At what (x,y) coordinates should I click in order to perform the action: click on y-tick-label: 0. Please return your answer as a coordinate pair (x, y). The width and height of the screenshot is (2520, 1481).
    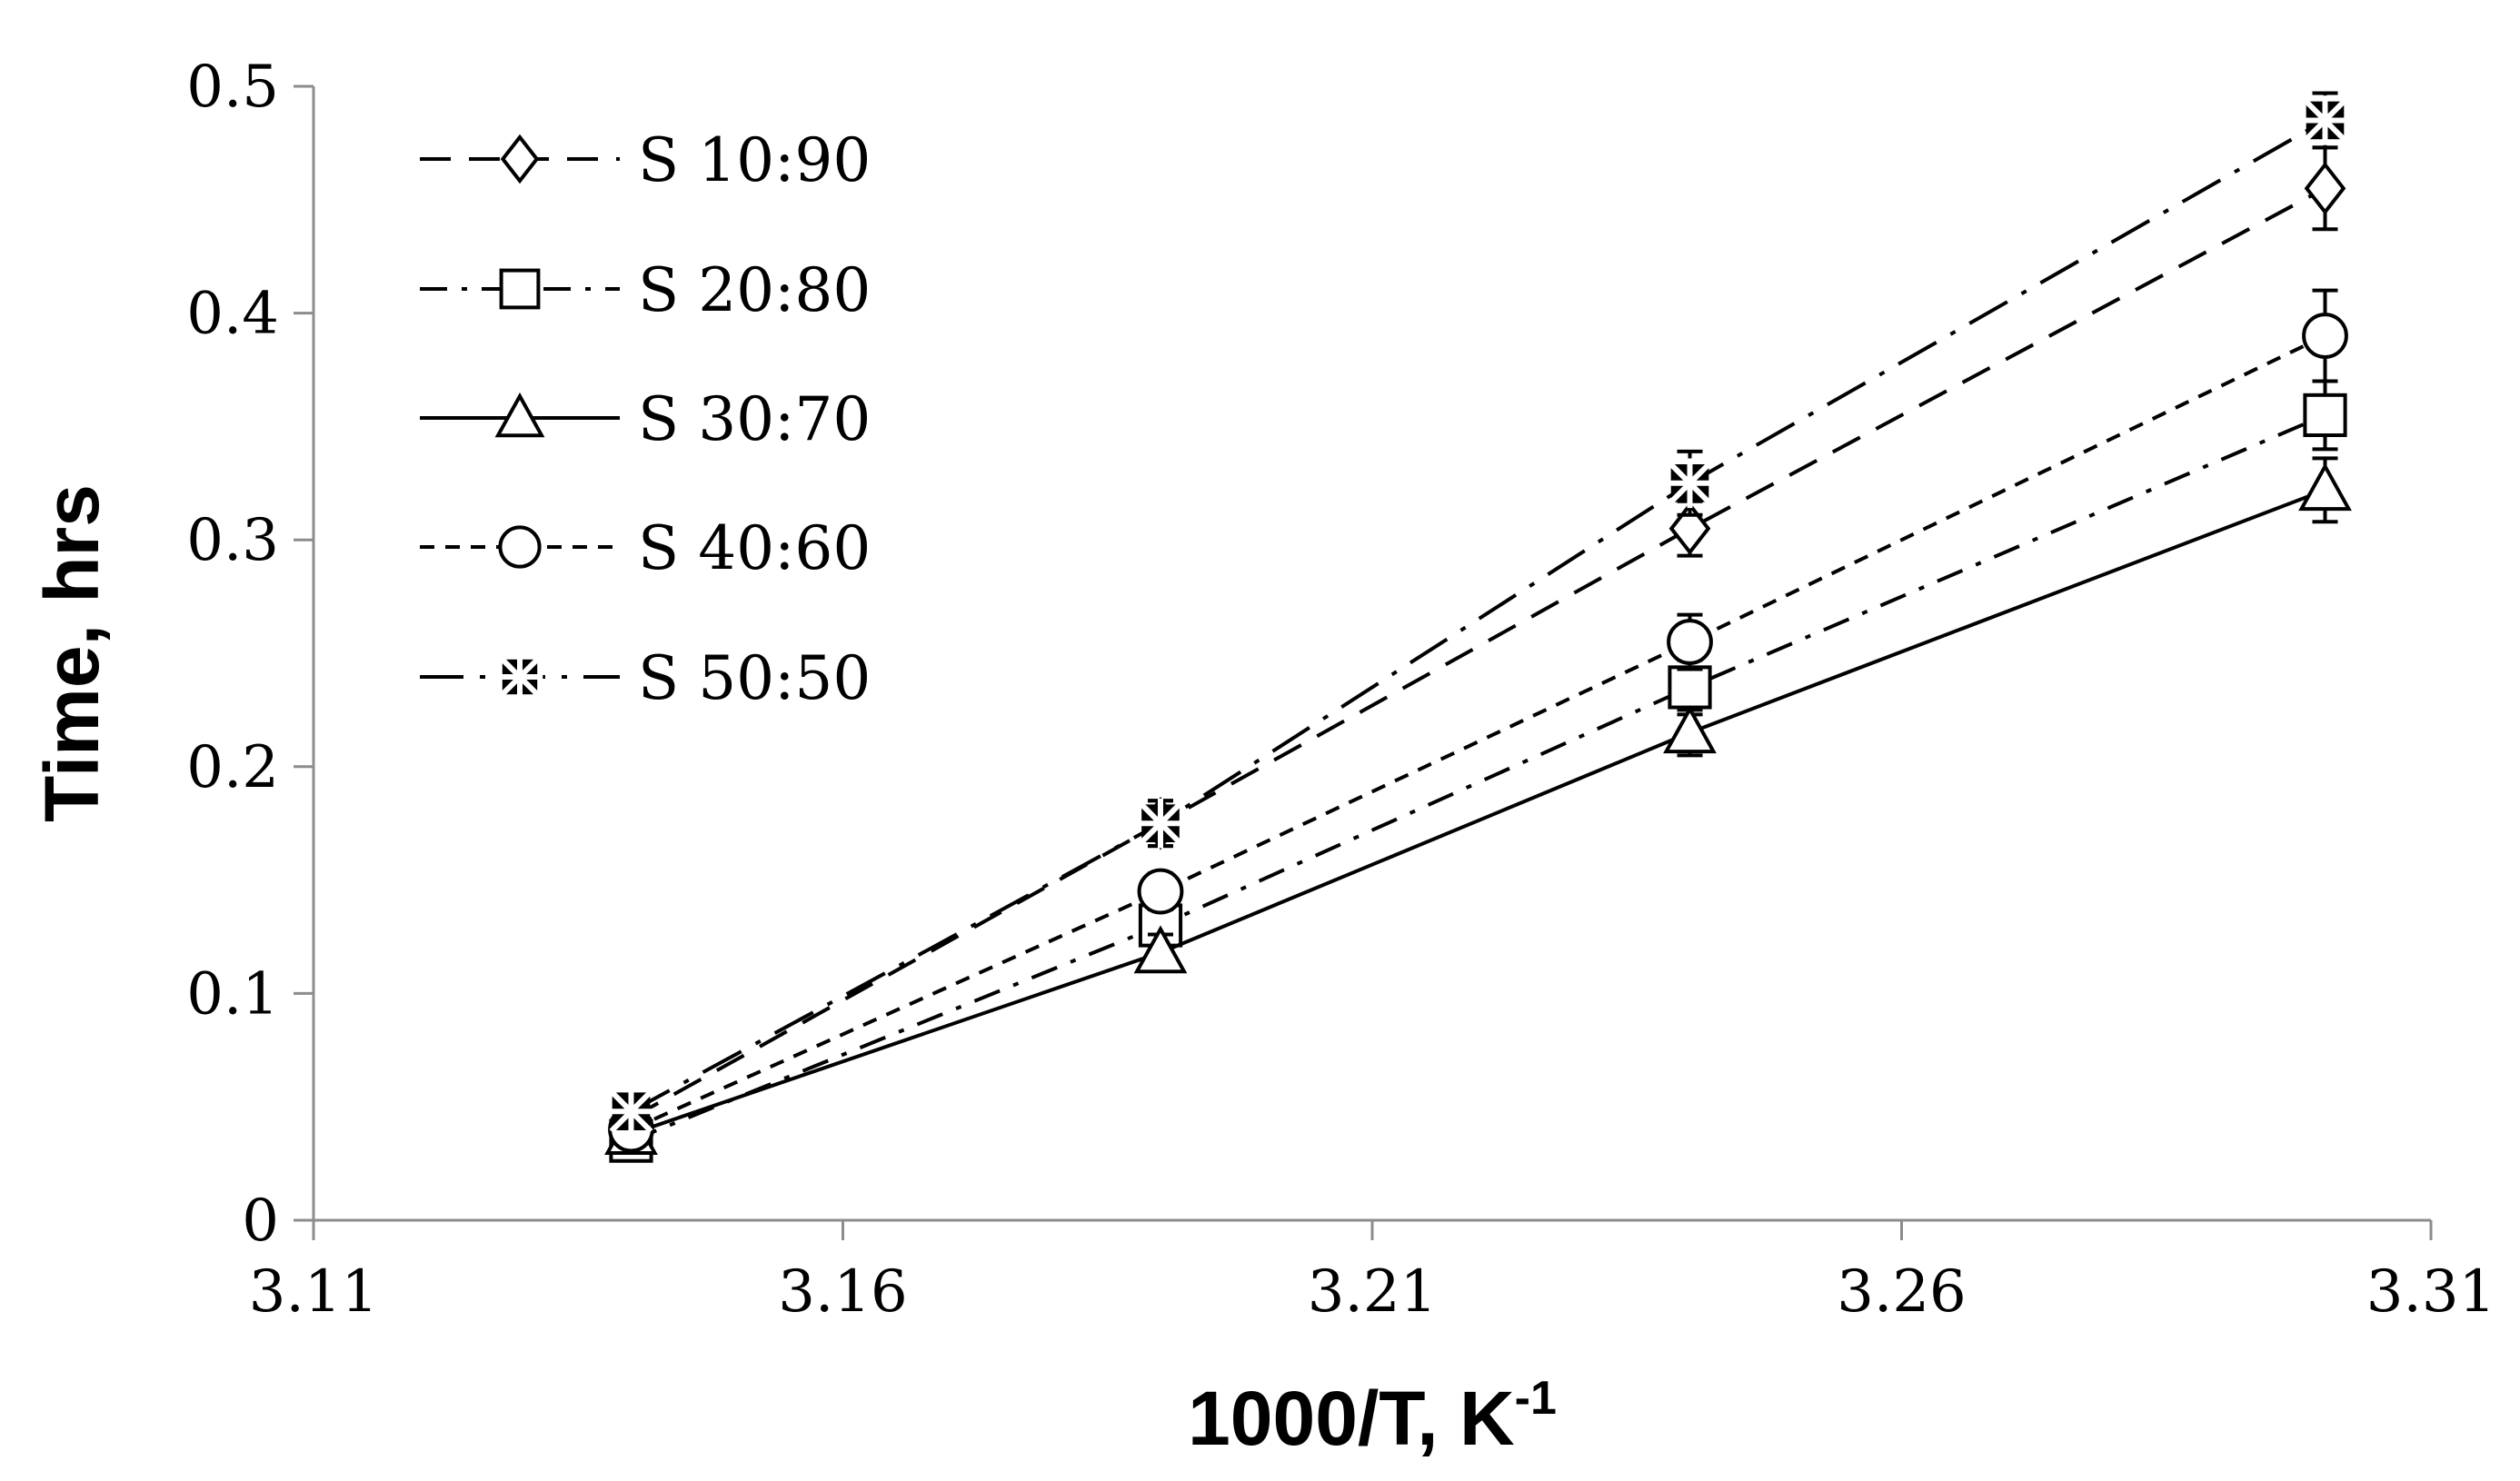
    Looking at the image, I should click on (260, 1221).